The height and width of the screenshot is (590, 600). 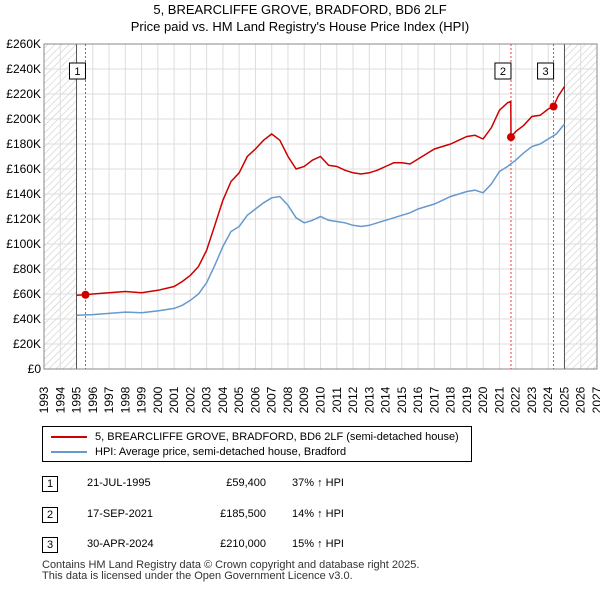 I want to click on x-tick-label: 2017, so click(x=434, y=399).